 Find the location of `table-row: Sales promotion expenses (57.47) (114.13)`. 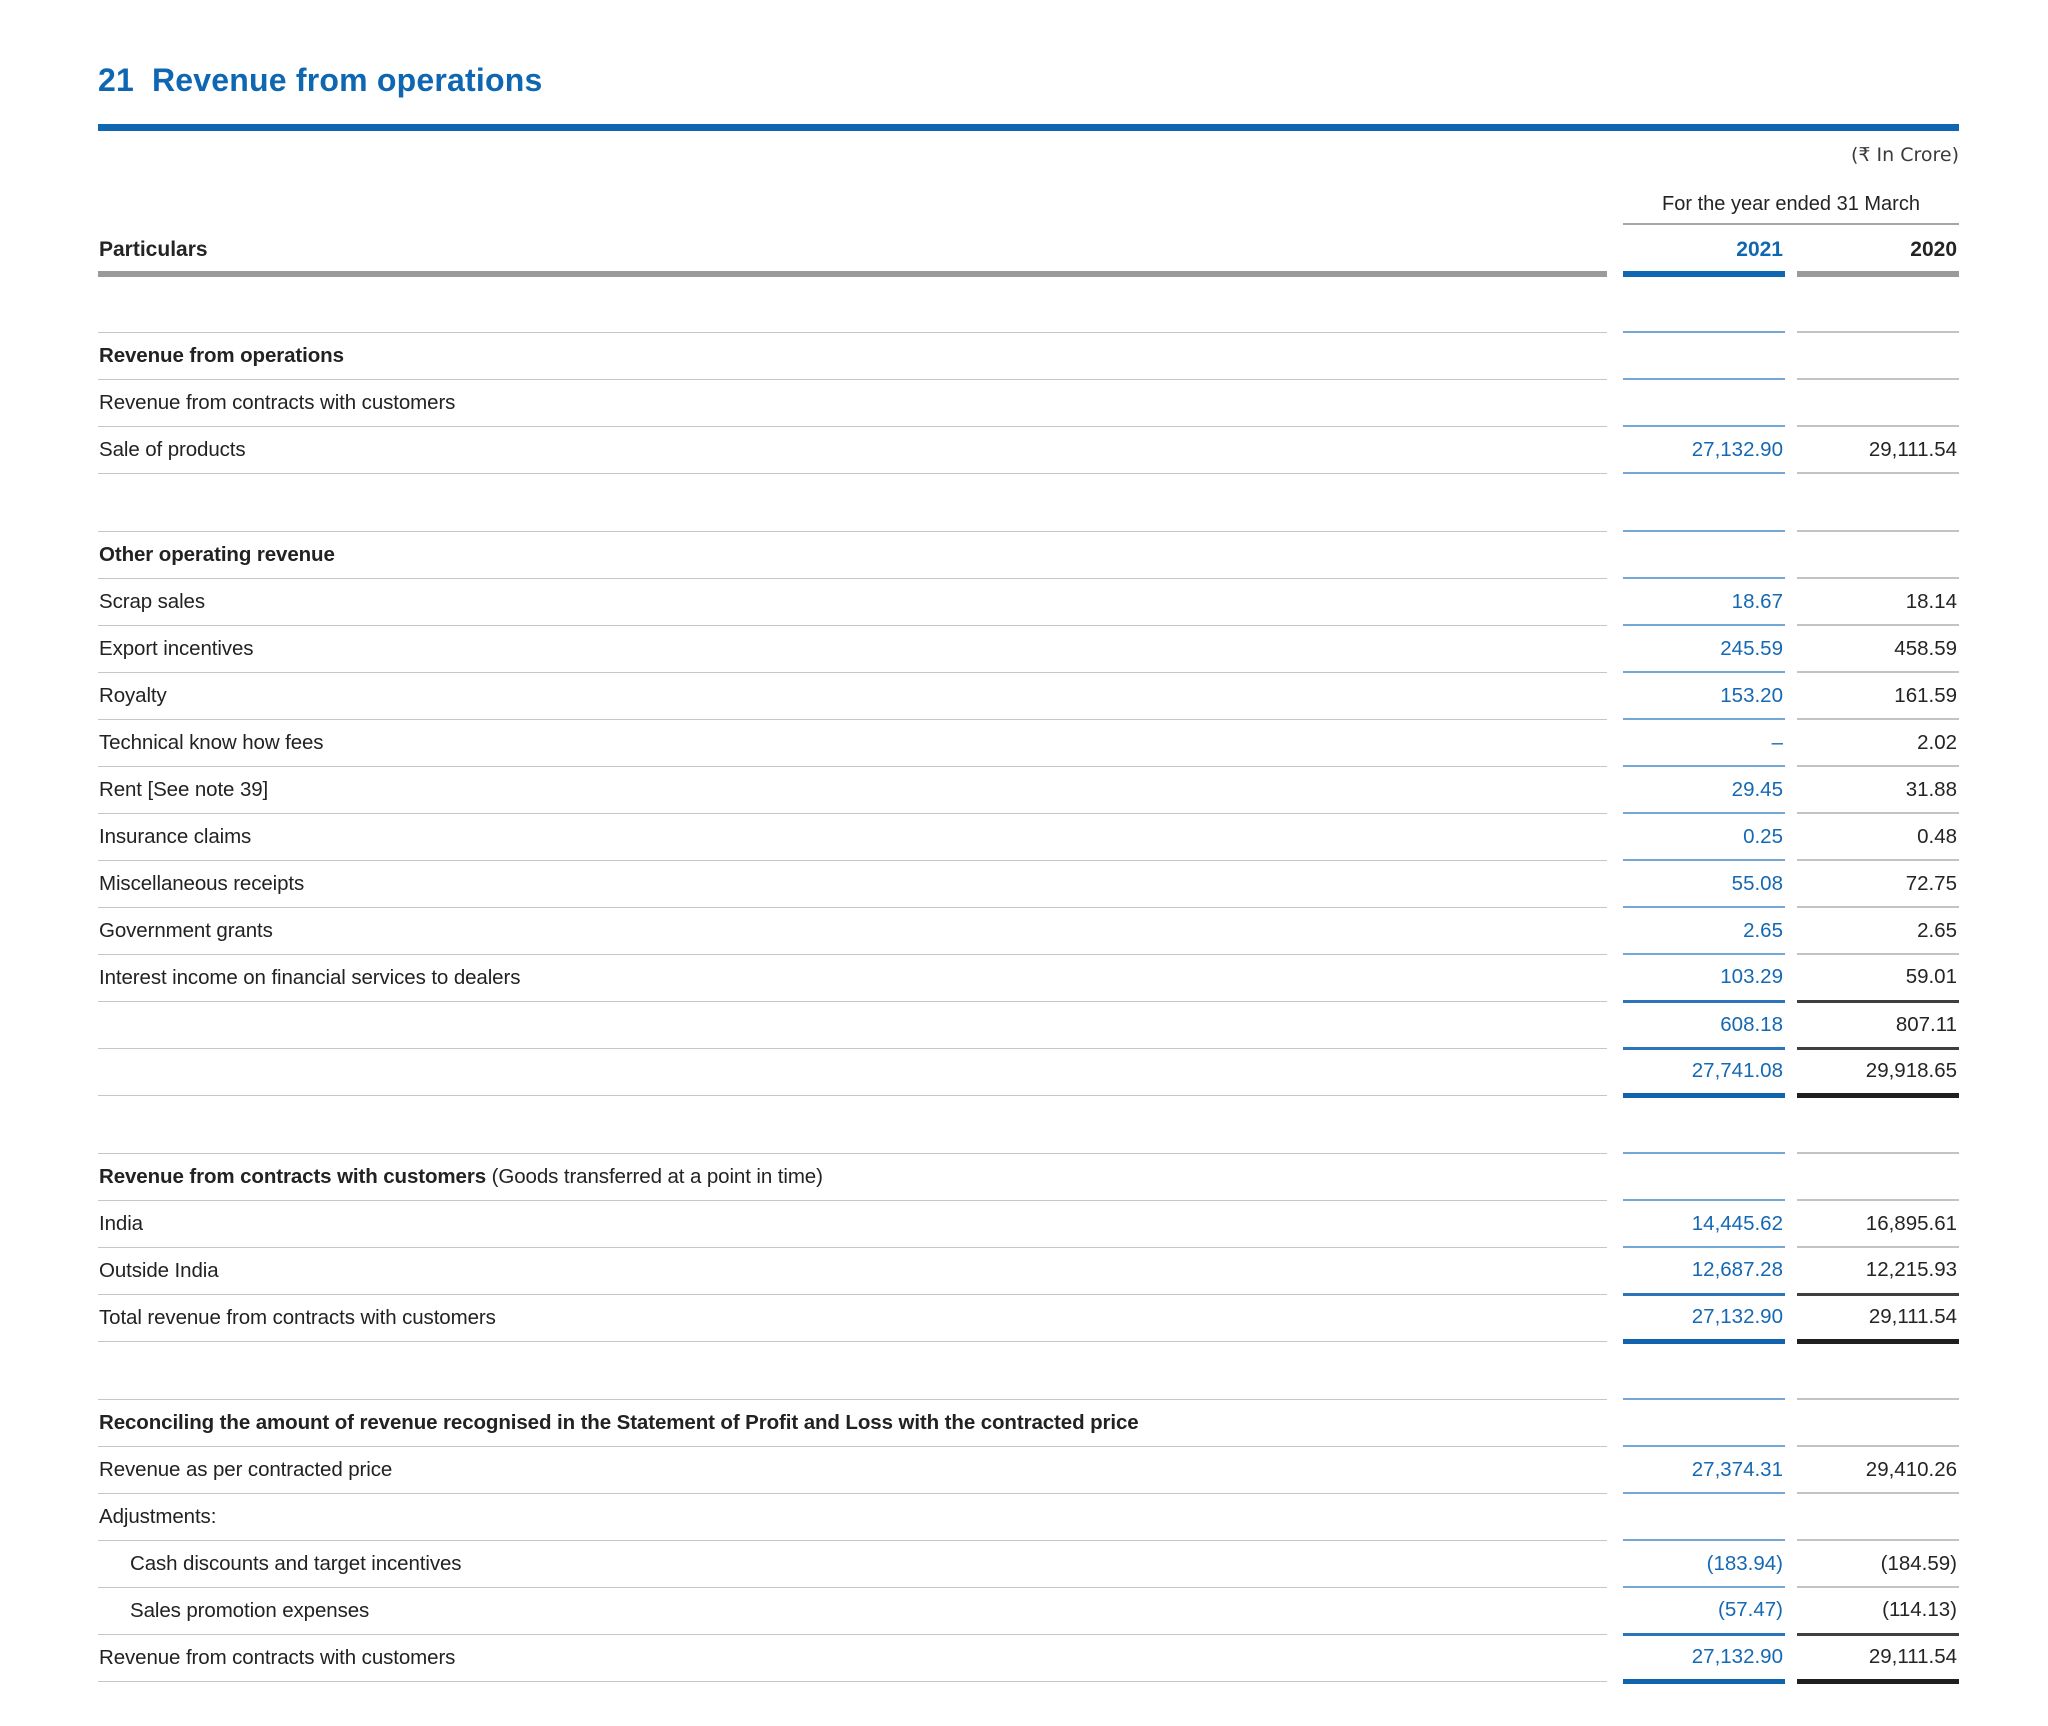

table-row: Sales promotion expenses (57.47) (114.13) is located at coordinates (1028, 1611).